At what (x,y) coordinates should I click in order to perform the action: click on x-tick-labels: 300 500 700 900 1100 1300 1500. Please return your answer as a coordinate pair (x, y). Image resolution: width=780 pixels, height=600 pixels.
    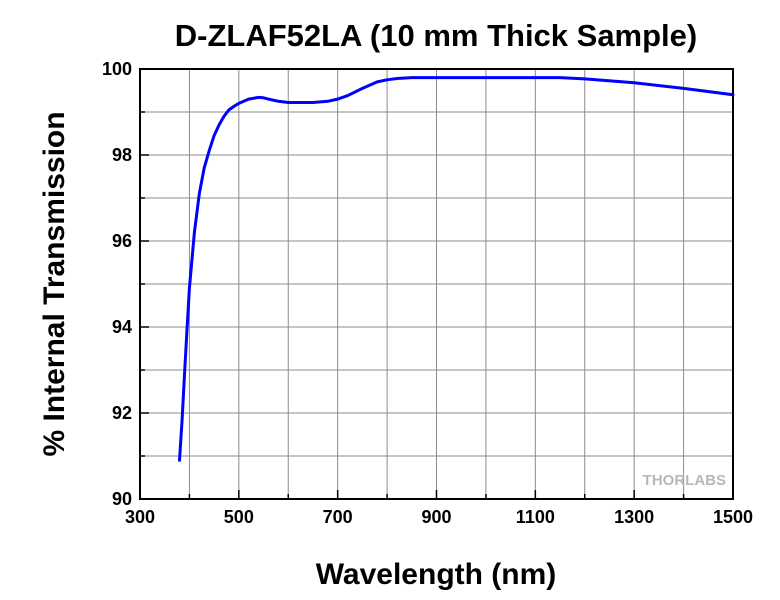
    Looking at the image, I should click on (439, 517).